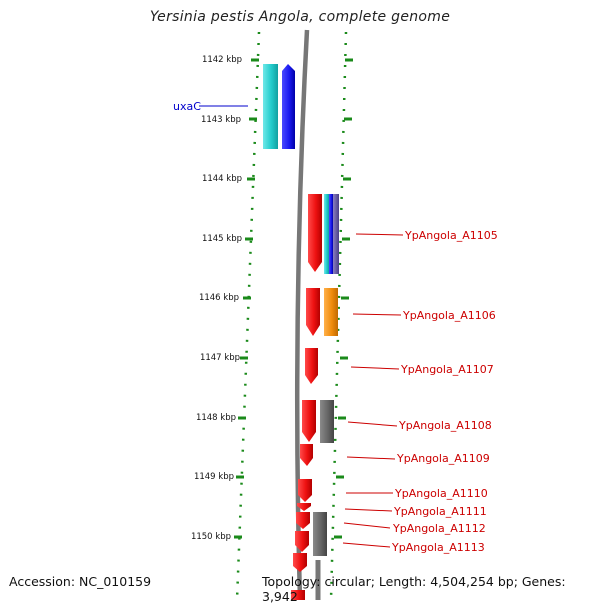  Describe the element at coordinates (327, 421) in the screenshot. I see `gene-feature-gray` at that location.